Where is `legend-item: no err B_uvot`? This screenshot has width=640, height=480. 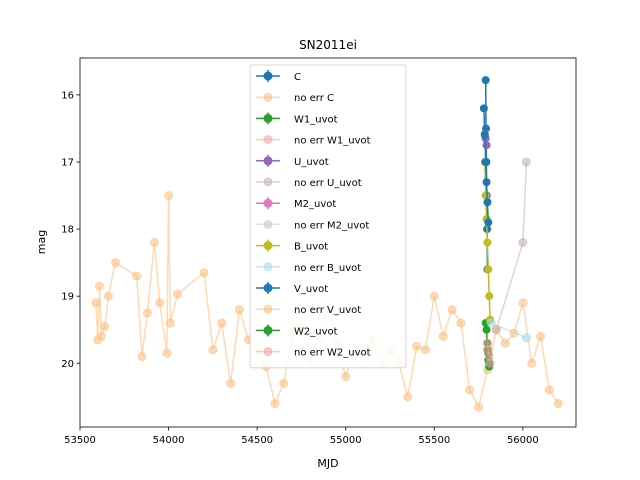 legend-item: no err B_uvot is located at coordinates (308, 268).